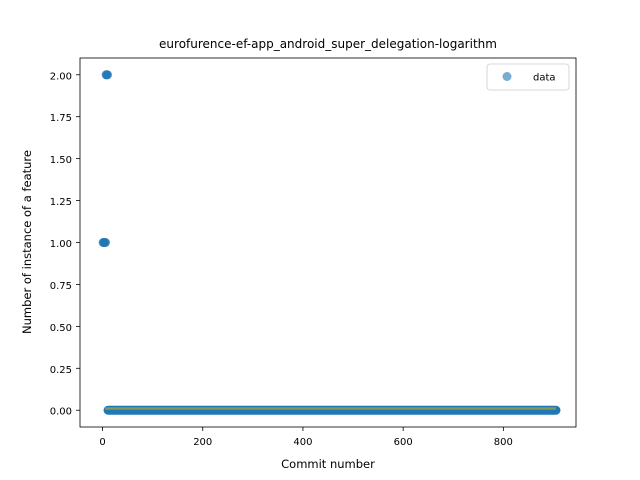 Image resolution: width=640 pixels, height=480 pixels. Describe the element at coordinates (61, 202) in the screenshot. I see `y-tick-label: 1.25` at that location.